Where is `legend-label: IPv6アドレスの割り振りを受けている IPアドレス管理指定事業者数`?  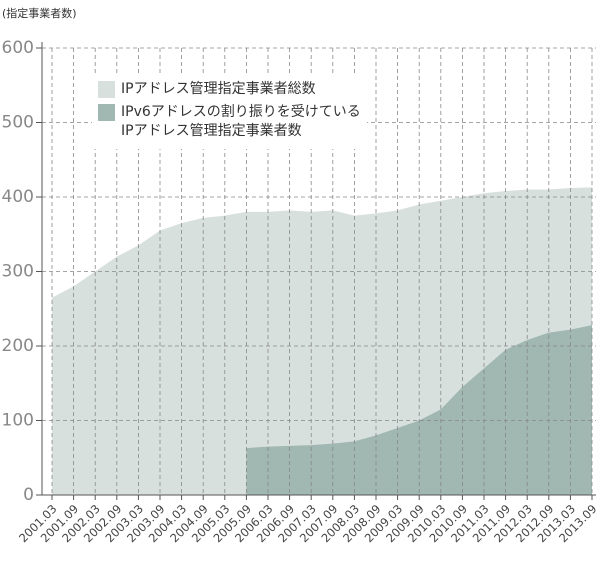 legend-label: IPv6アドレスの割り振りを受けている IPアドレス管理指定事業者数 is located at coordinates (241, 121).